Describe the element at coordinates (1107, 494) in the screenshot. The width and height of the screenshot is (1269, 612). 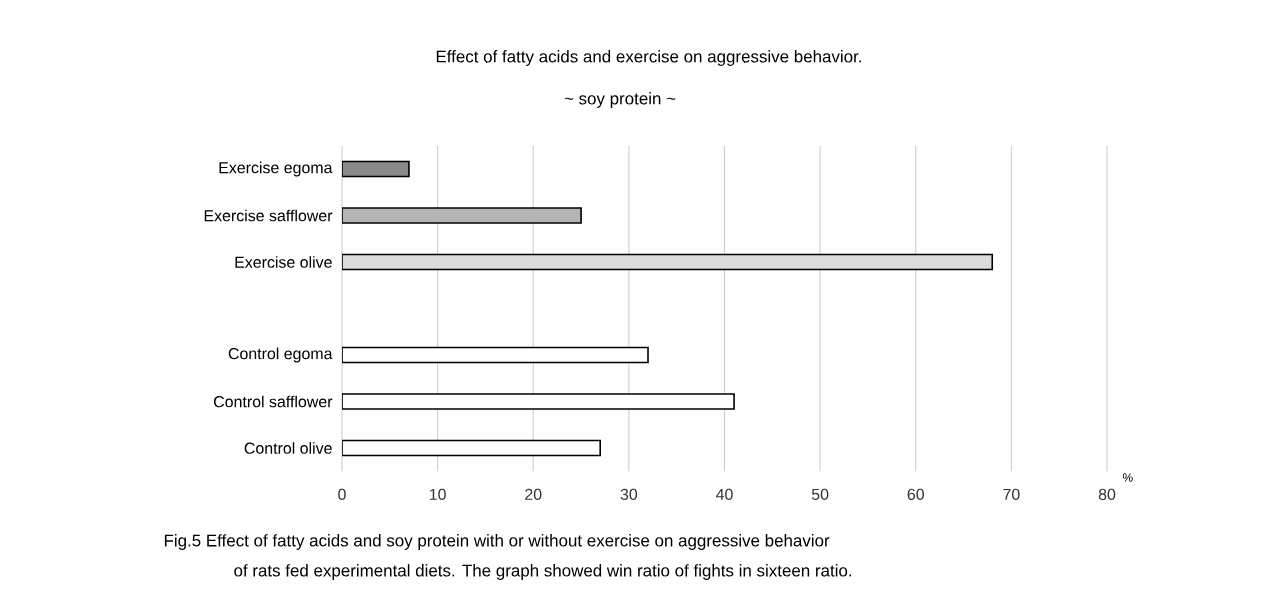
I see `x-tick-label: 80` at that location.